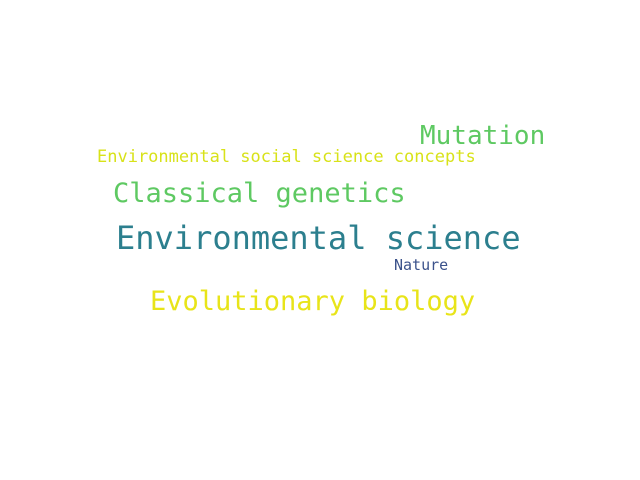 This screenshot has height=480, width=640. Describe the element at coordinates (318, 238) in the screenshot. I see `word-environmental-science: Environmental science` at that location.